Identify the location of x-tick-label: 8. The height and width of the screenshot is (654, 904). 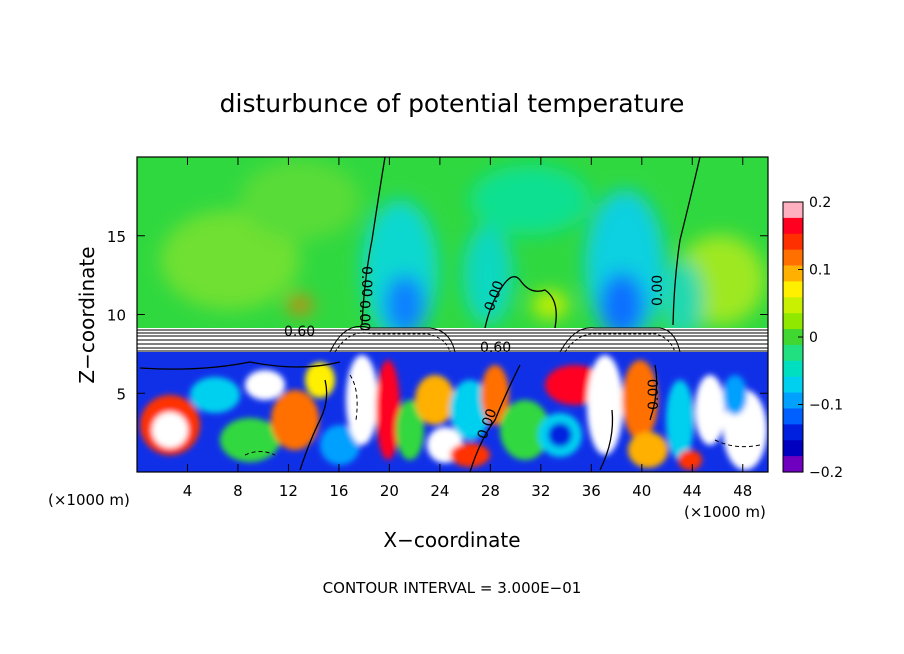
(238, 491).